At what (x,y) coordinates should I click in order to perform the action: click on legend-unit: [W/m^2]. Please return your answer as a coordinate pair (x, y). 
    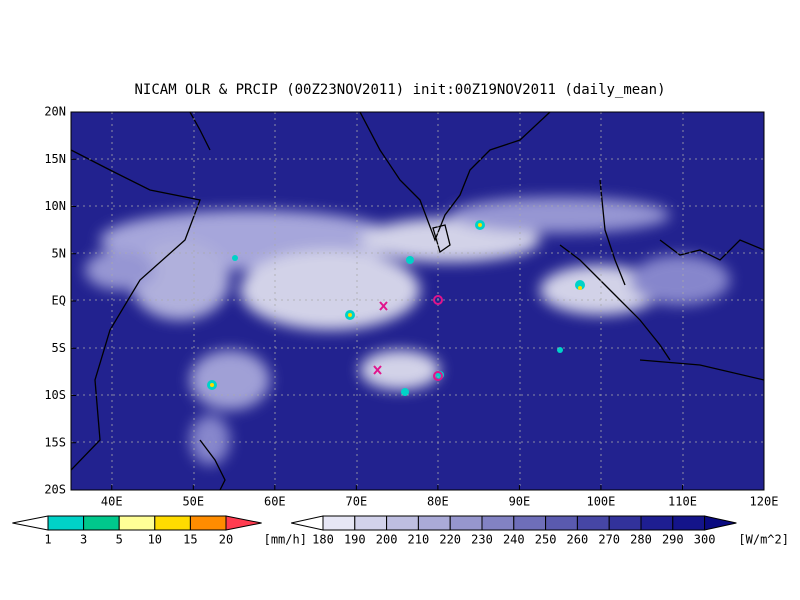
    Looking at the image, I should click on (763, 540).